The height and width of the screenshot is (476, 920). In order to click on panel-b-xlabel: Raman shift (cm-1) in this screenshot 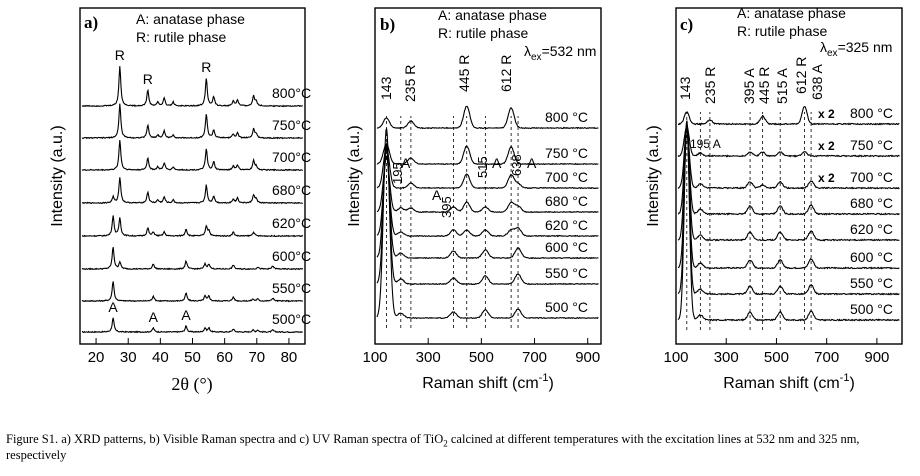, I will do `click(488, 382)`.